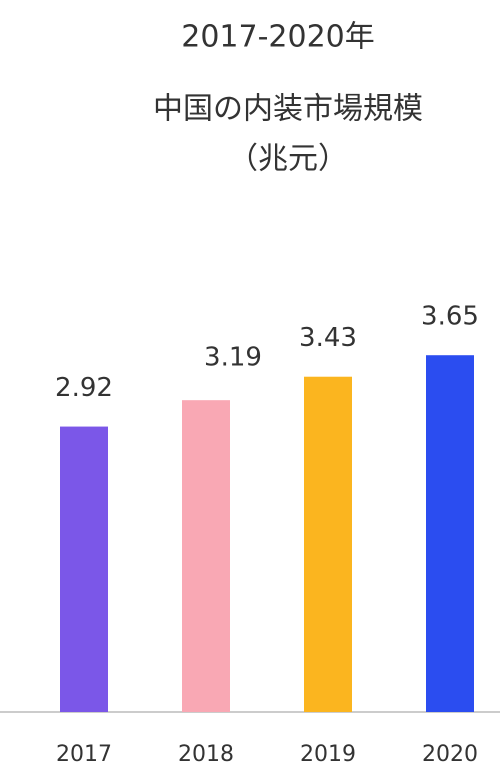  I want to click on x-tick-label: 2020, so click(450, 754).